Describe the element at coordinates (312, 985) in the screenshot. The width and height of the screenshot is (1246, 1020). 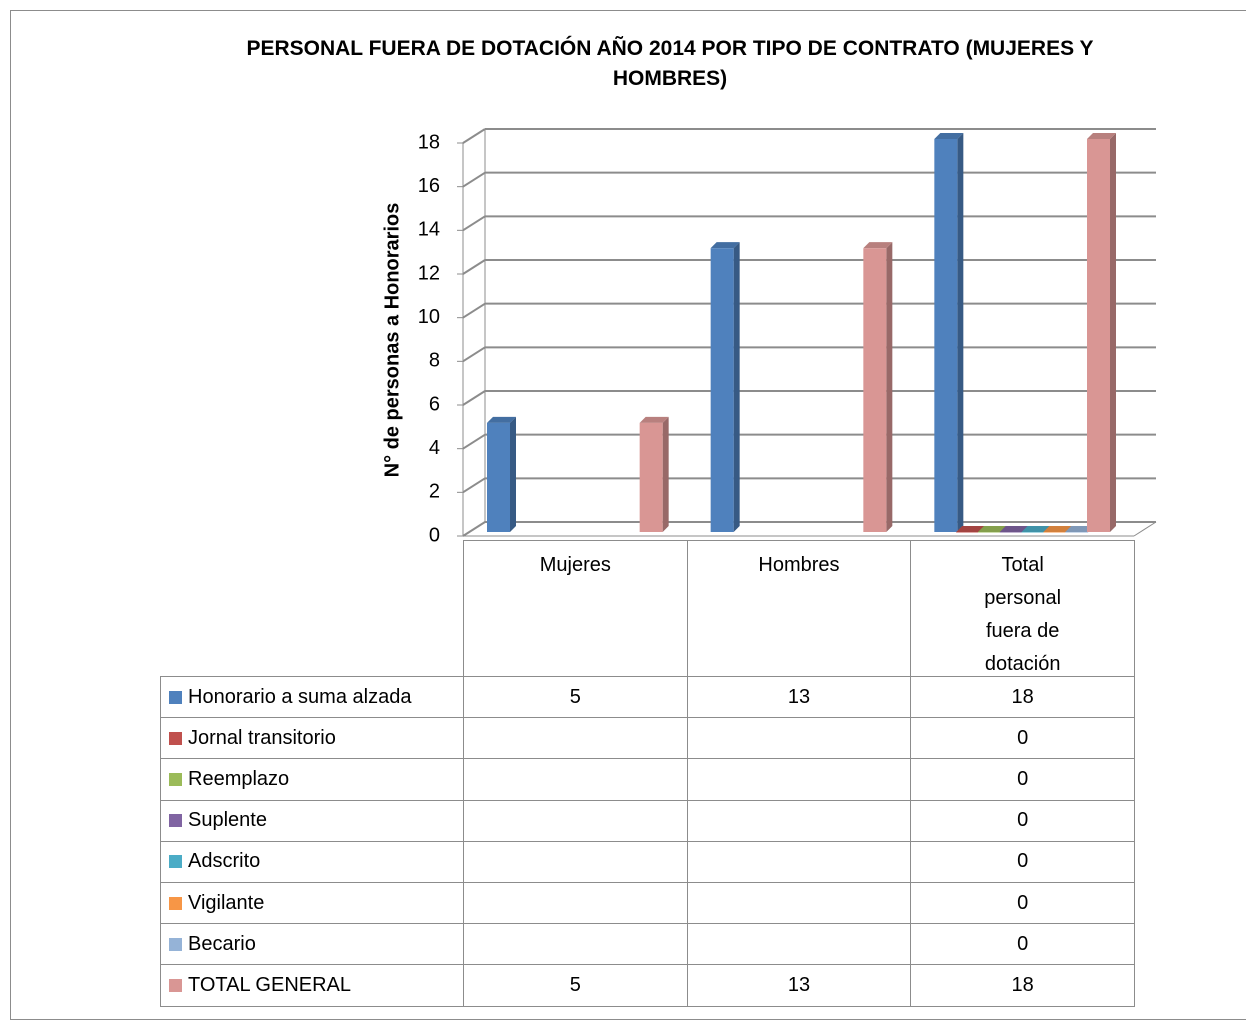
I see `legend-cell: TOTAL GENERAL` at that location.